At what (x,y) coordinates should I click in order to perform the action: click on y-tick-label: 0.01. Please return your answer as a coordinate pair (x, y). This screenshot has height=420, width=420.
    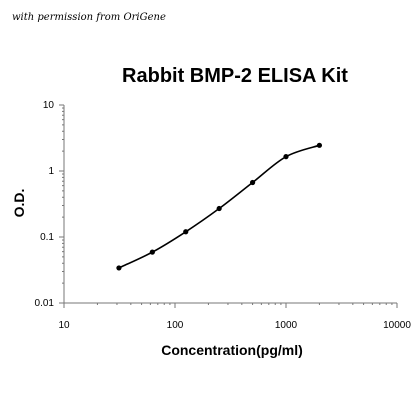
    Looking at the image, I should click on (45, 303).